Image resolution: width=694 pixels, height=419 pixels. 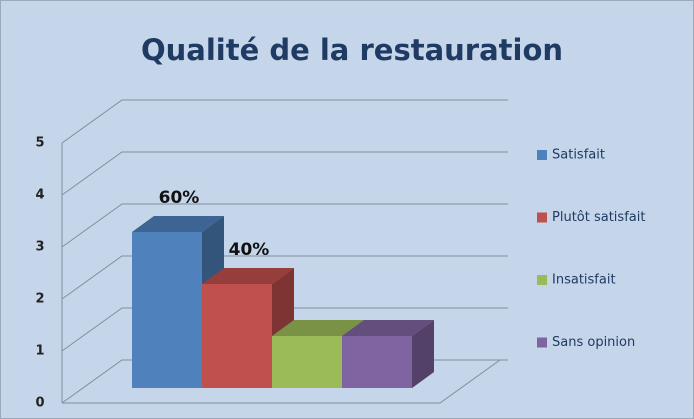 I want to click on annotation: 60%, so click(x=179, y=198).